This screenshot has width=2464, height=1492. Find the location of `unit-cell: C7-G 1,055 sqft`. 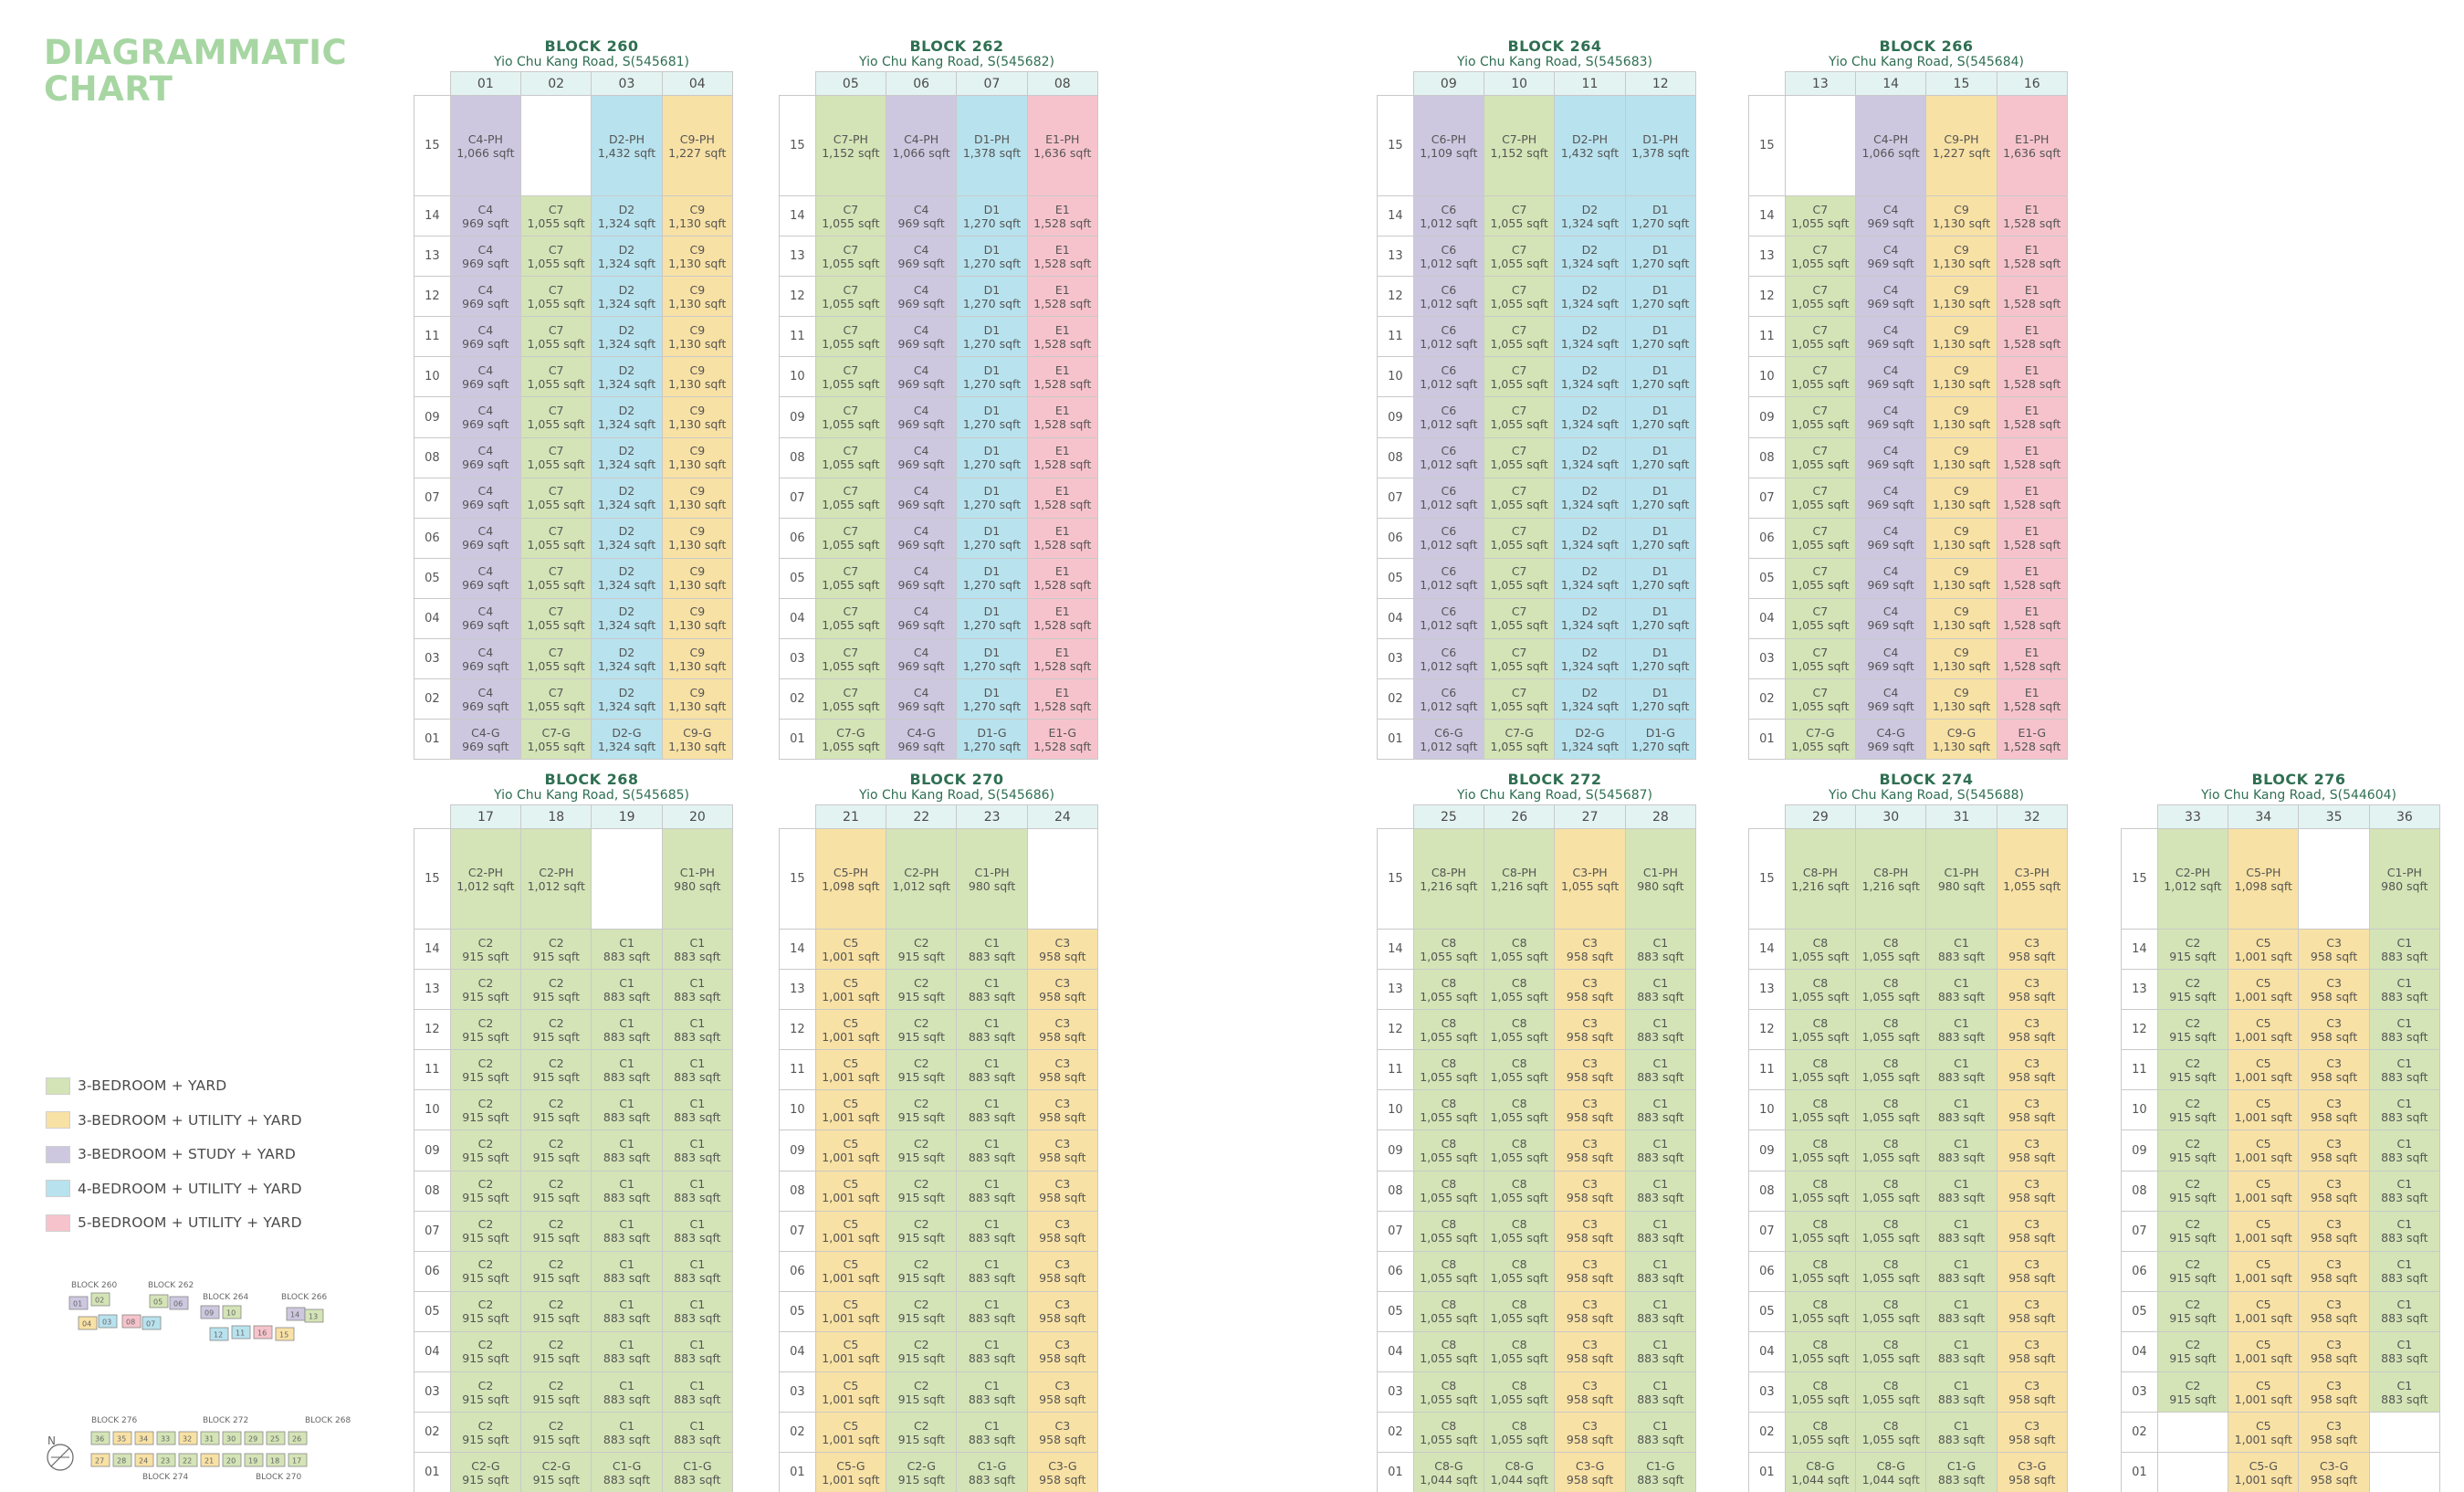

unit-cell: C7-G 1,055 sqft is located at coordinates (1520, 740).